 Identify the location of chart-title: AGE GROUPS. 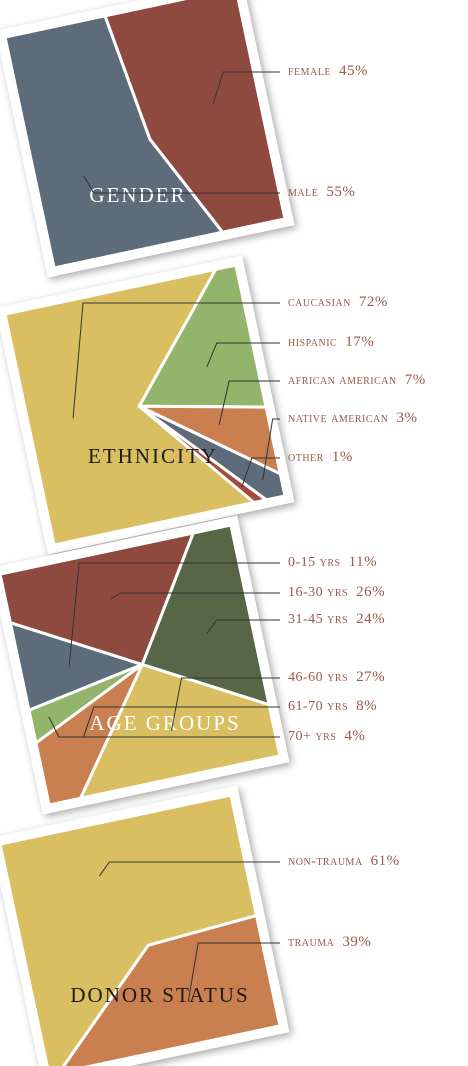
(164, 723).